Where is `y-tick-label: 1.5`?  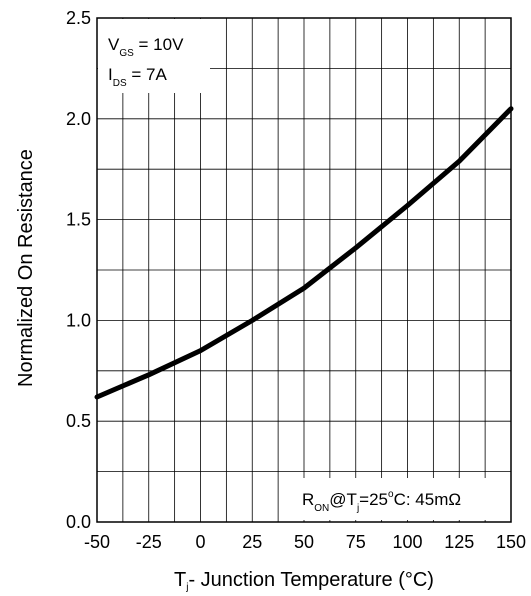 y-tick-label: 1.5 is located at coordinates (78, 220).